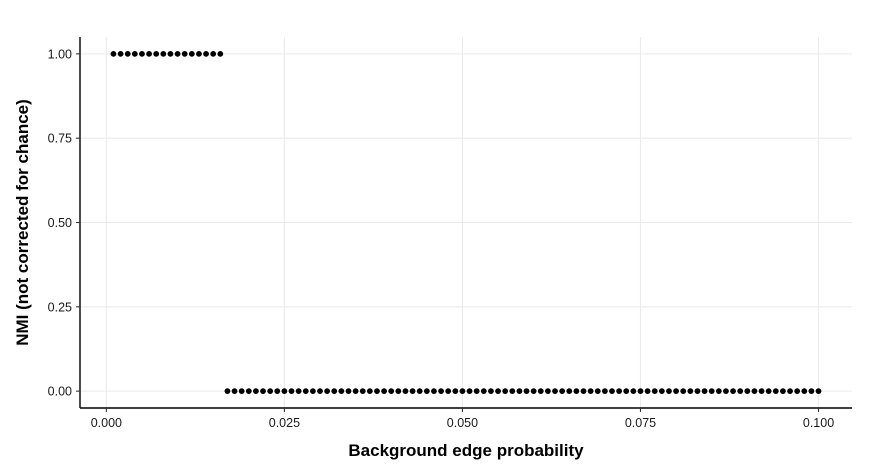  What do you see at coordinates (466, 450) in the screenshot?
I see `x-axis-title: Background edge probability` at bounding box center [466, 450].